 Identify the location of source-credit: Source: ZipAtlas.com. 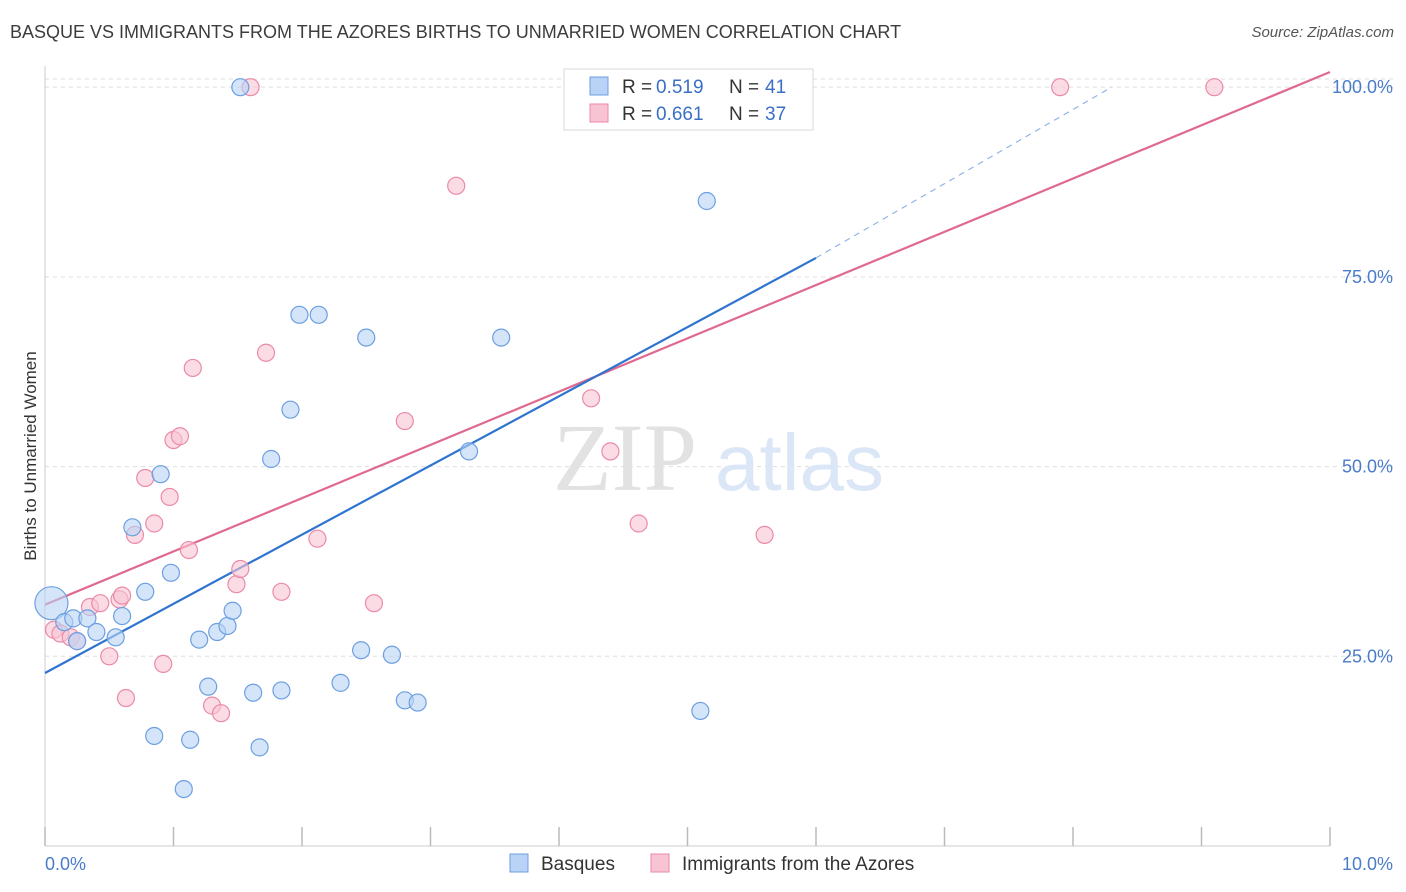
(1322, 32).